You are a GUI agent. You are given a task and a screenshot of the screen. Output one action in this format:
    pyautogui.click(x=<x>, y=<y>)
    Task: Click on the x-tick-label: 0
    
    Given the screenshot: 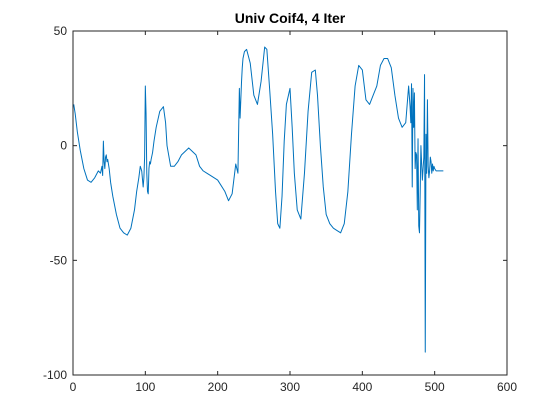 What is the action you would take?
    pyautogui.click(x=73, y=387)
    